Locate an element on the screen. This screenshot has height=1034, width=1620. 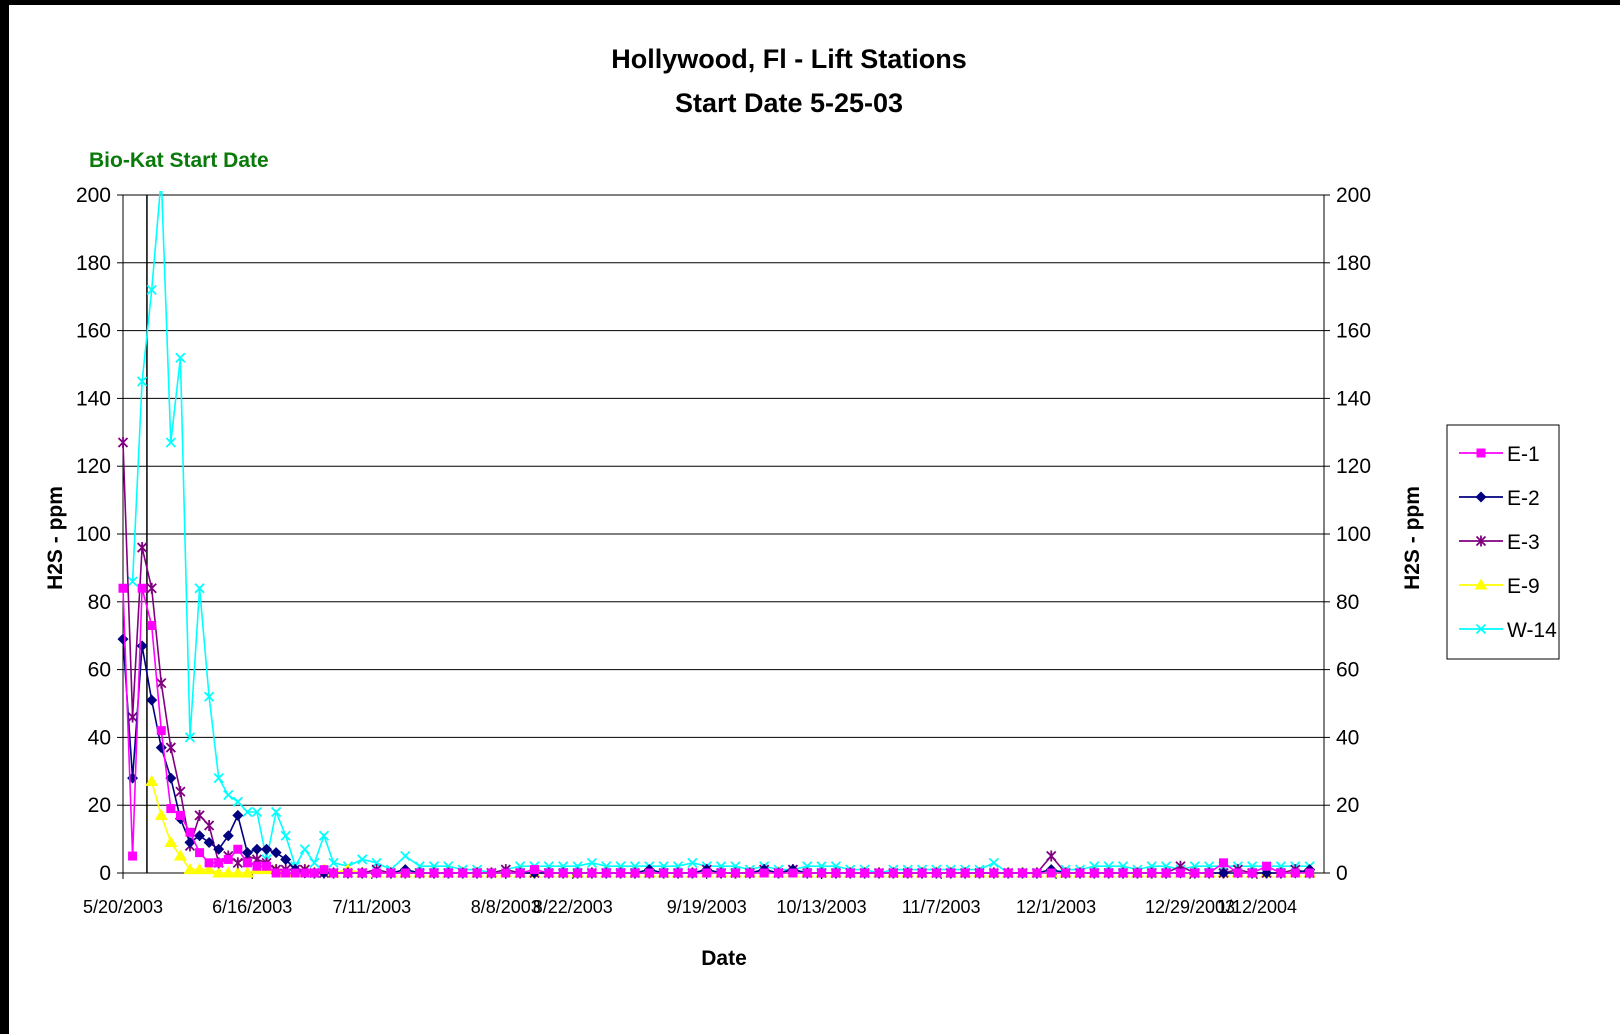
legend-label: E-2 is located at coordinates (1523, 498).